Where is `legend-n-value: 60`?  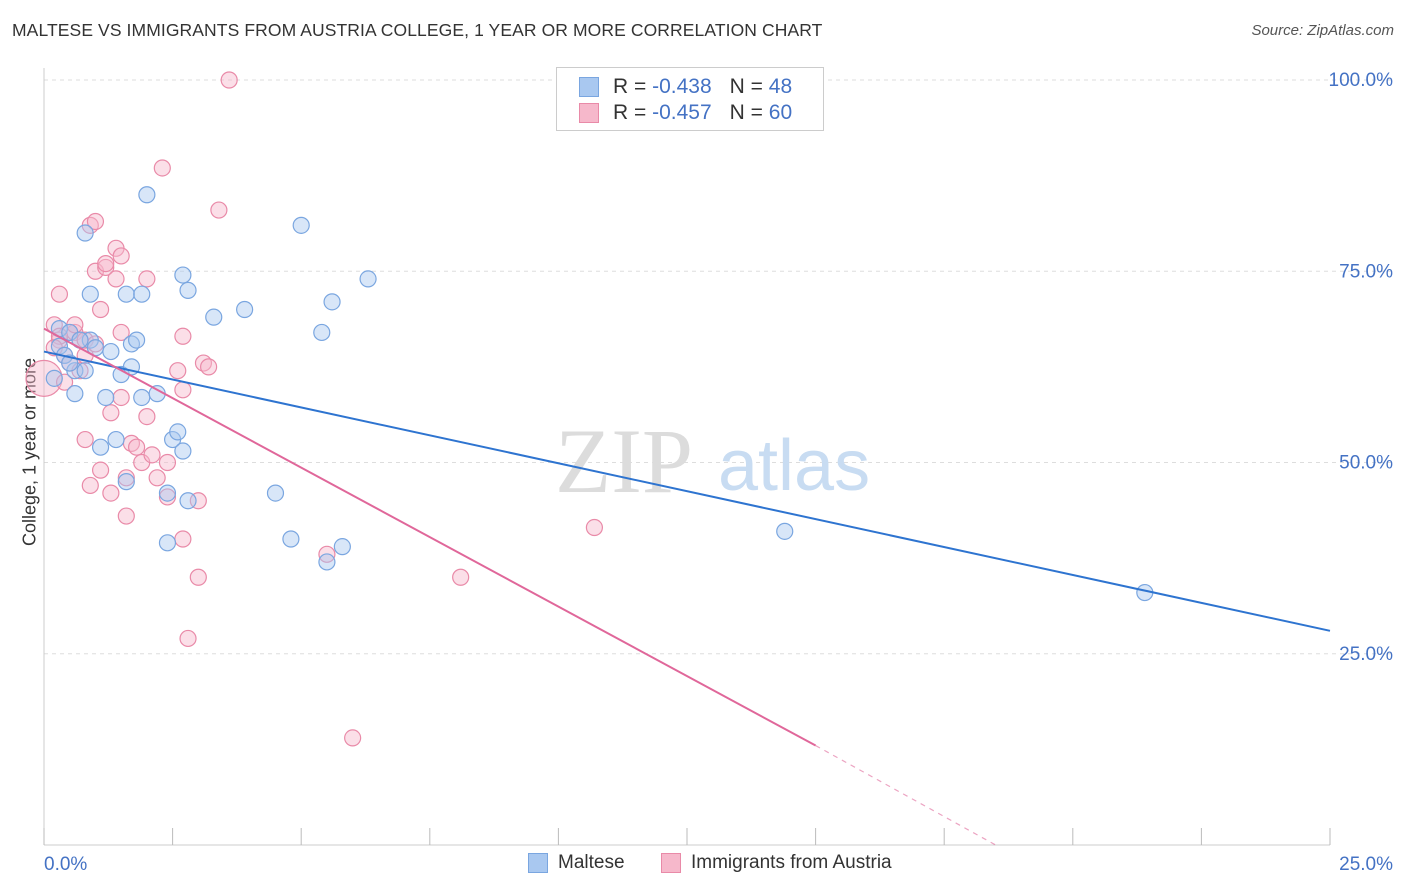
legend-n-value: 60 is located at coordinates (780, 112).